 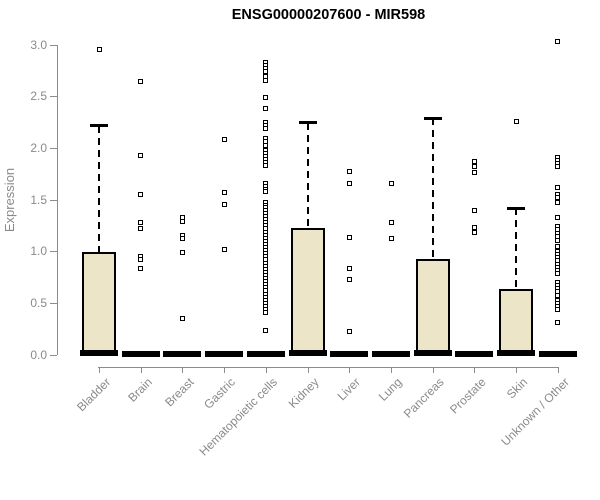 I want to click on chart-title: ENSG00000207600 - MIR598, so click(x=328, y=15).